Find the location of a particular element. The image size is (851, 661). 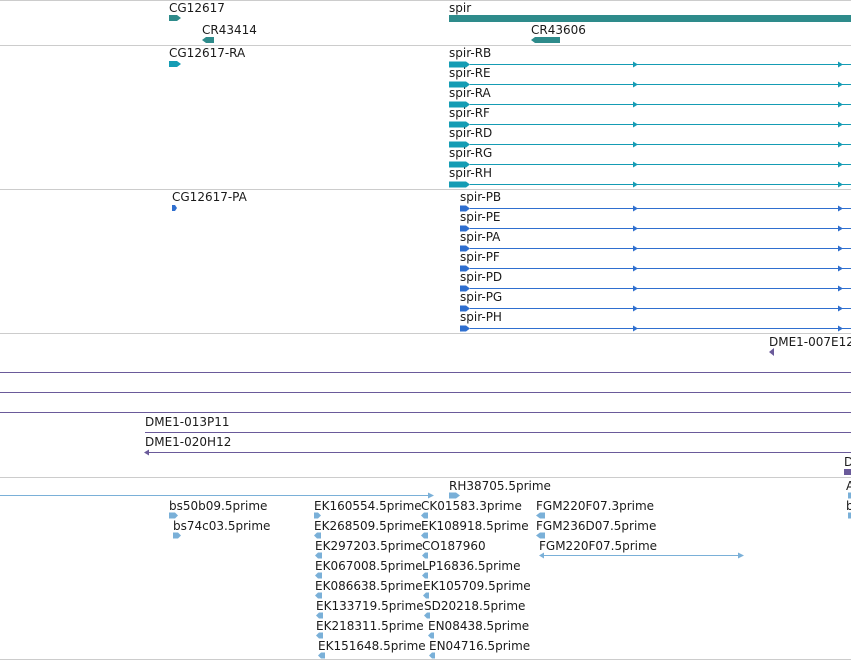

est-partial-a: A is located at coordinates (848, 489).